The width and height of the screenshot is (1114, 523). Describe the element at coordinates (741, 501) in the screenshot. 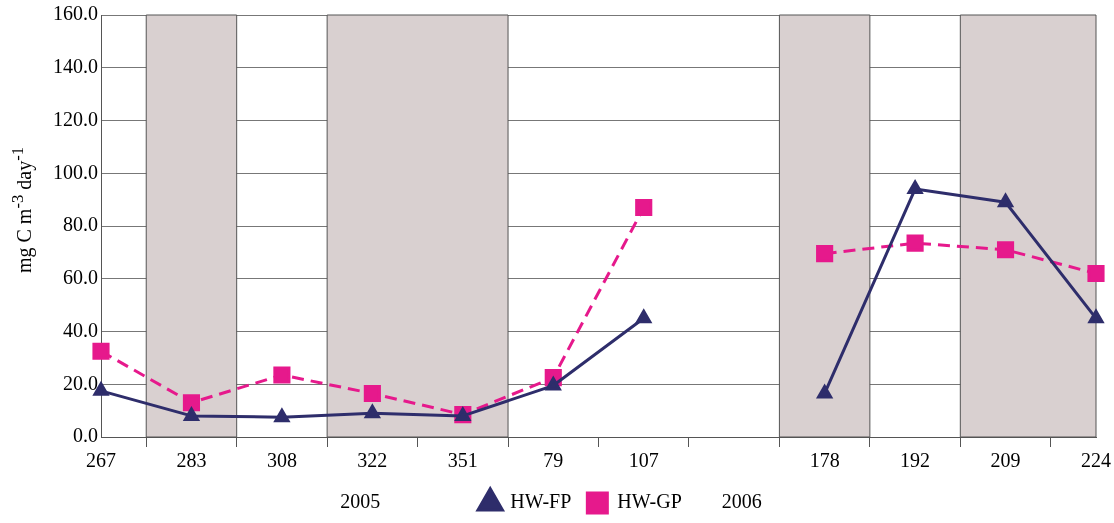

I see `text: 2006` at that location.